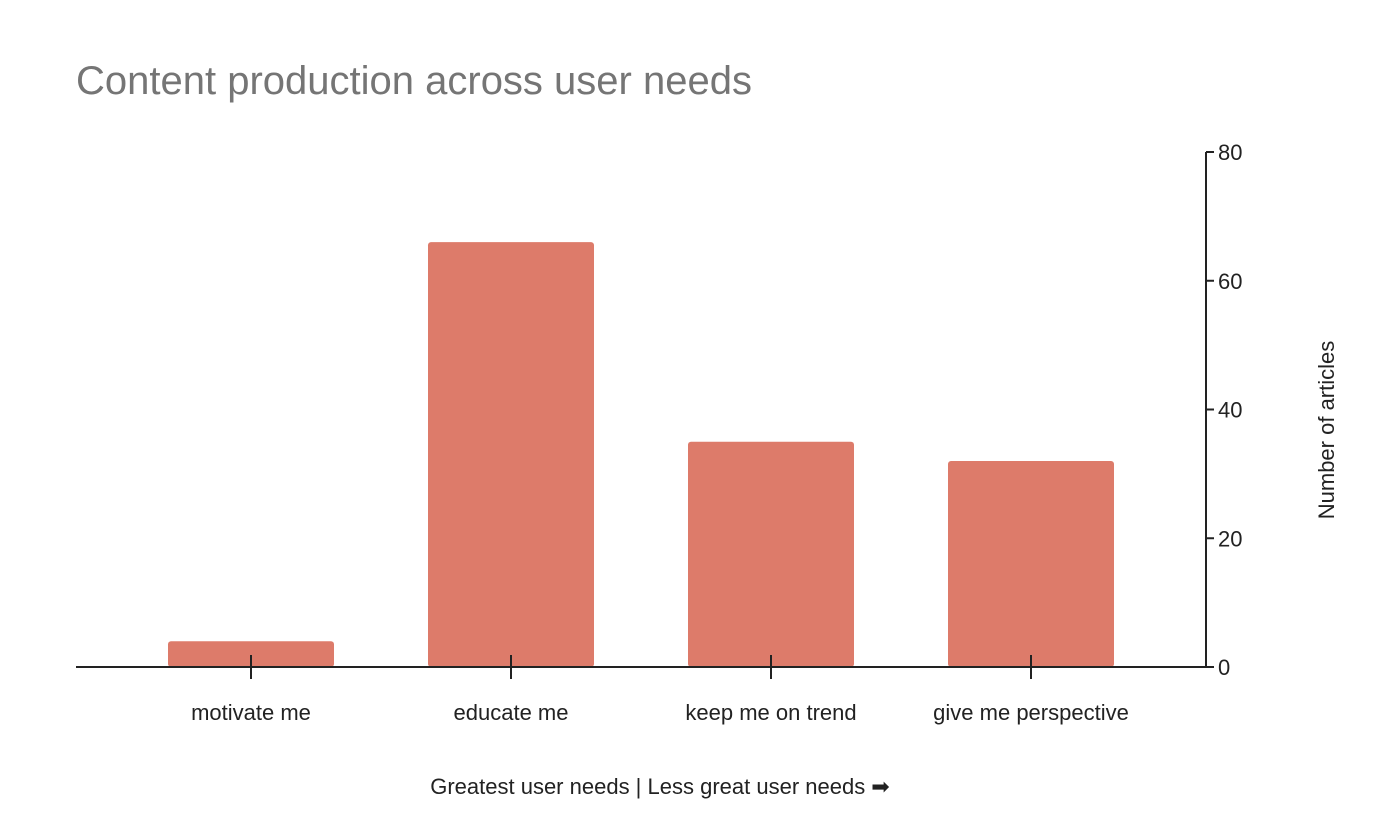  What do you see at coordinates (1224, 667) in the screenshot?
I see `y-tick-label: 0` at bounding box center [1224, 667].